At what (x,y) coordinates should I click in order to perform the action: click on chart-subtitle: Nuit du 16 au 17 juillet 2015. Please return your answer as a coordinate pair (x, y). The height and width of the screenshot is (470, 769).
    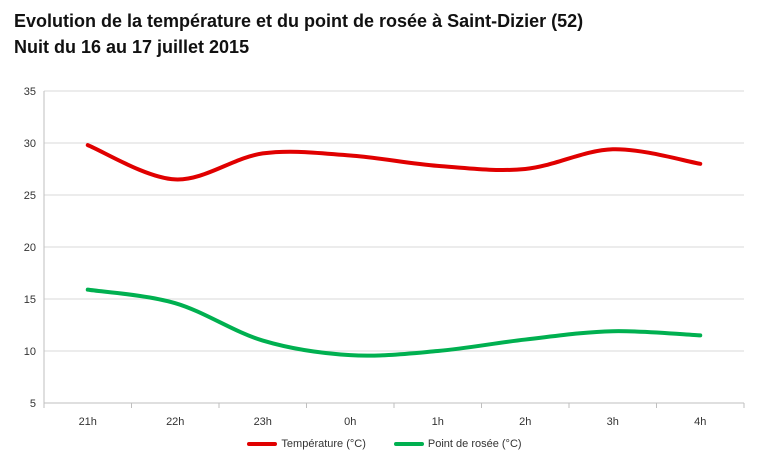
    Looking at the image, I should click on (132, 47).